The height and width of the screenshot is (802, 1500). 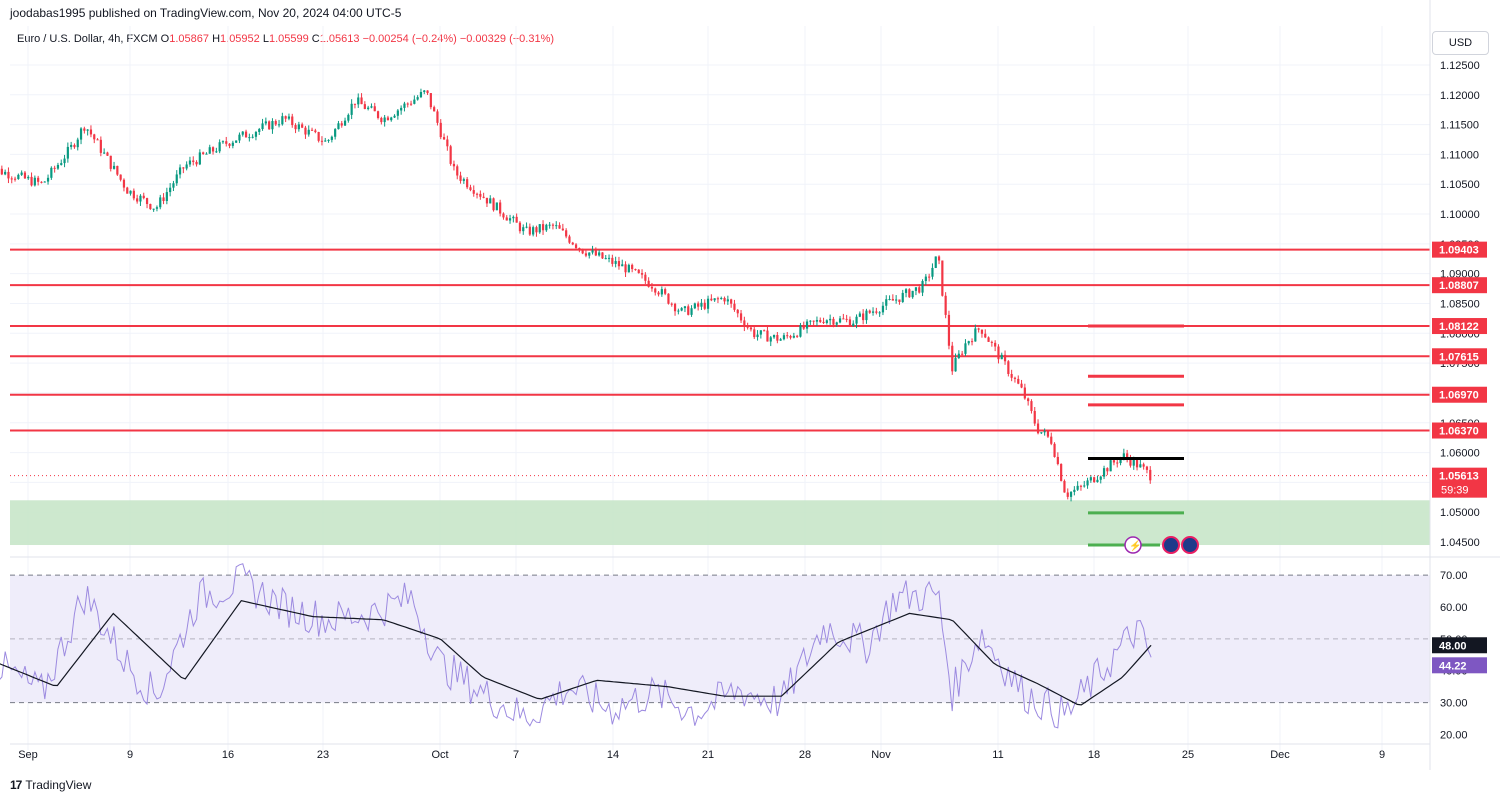 I want to click on close-label: C, so click(x=315, y=39).